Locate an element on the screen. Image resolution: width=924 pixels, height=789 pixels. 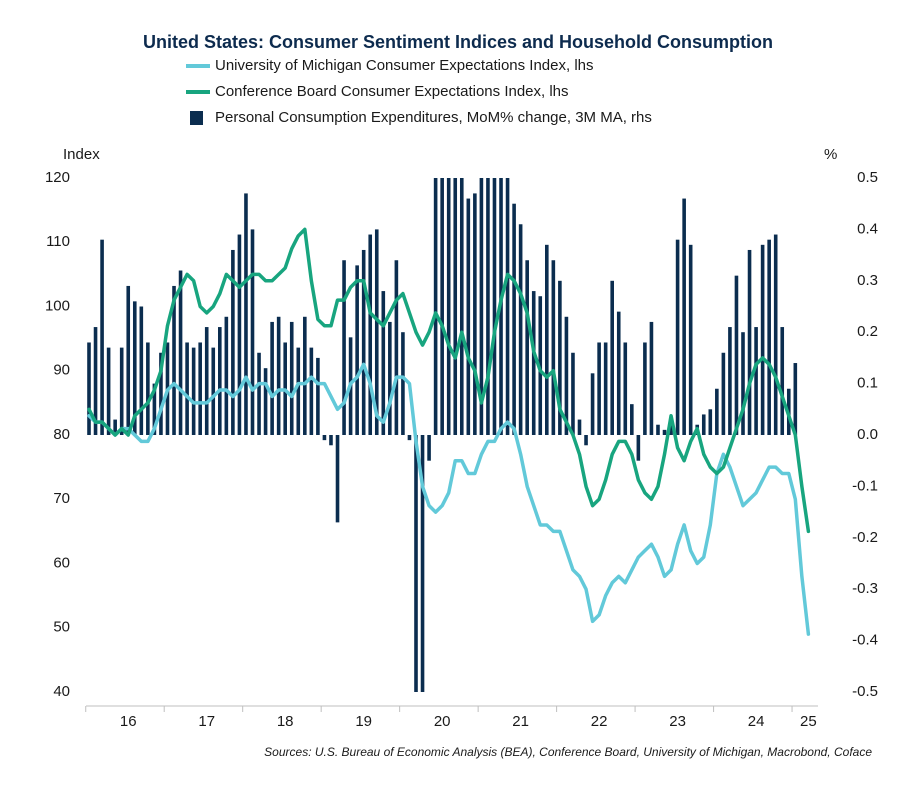
y2-axis-label: % is located at coordinates (830, 154).